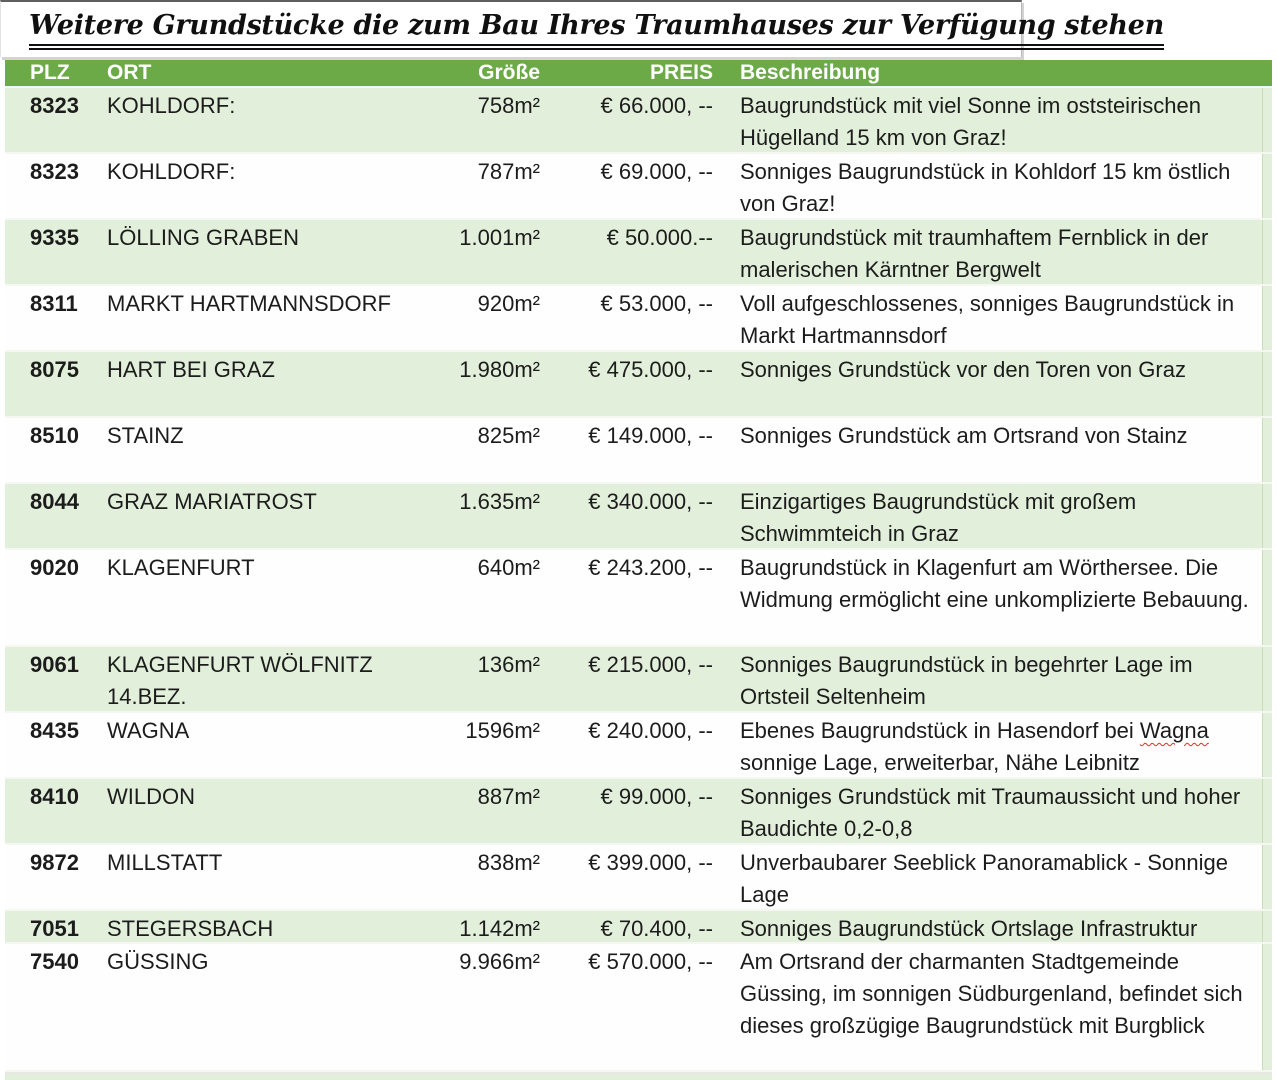  I want to click on table-cell-plz: 8410, so click(54, 796).